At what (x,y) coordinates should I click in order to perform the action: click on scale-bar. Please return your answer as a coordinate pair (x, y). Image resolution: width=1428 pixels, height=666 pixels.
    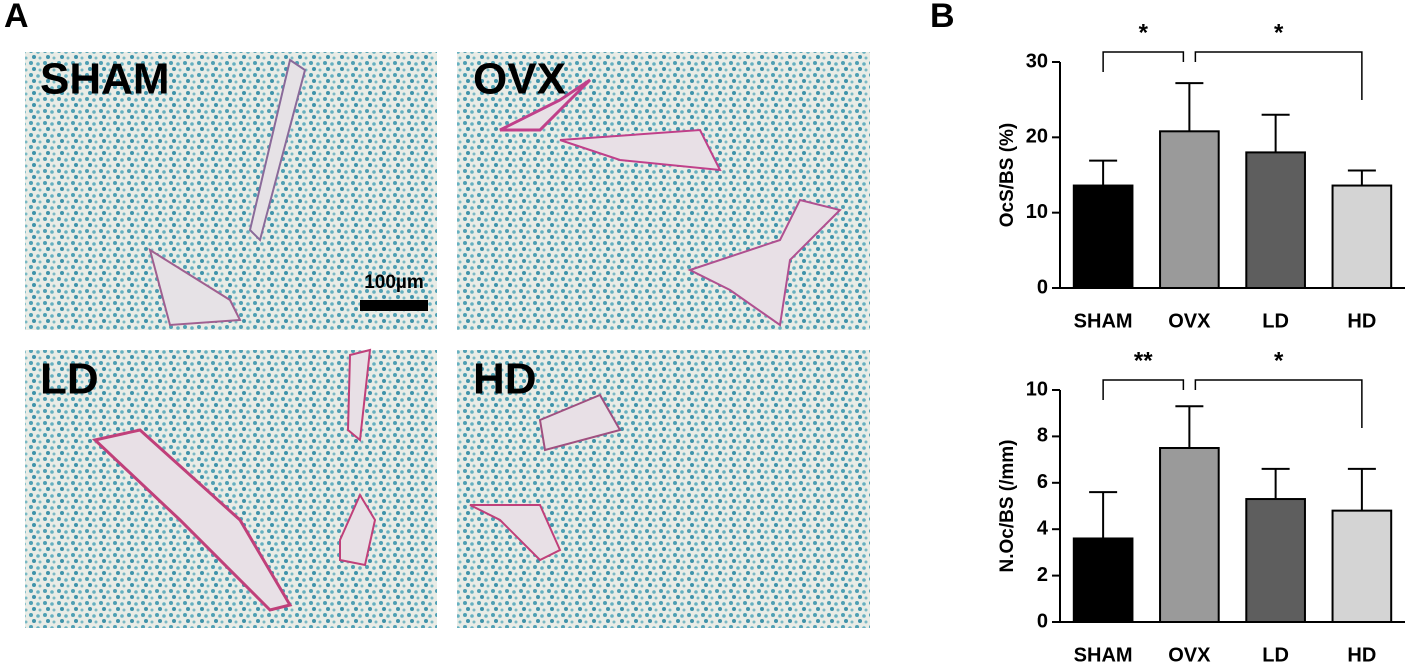
    Looking at the image, I should click on (394, 305).